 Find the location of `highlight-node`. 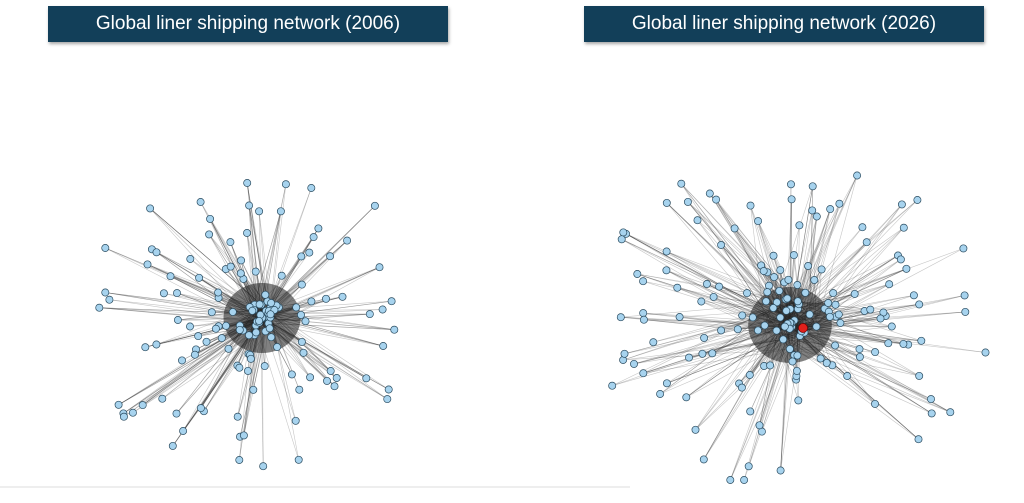

highlight-node is located at coordinates (803, 328).